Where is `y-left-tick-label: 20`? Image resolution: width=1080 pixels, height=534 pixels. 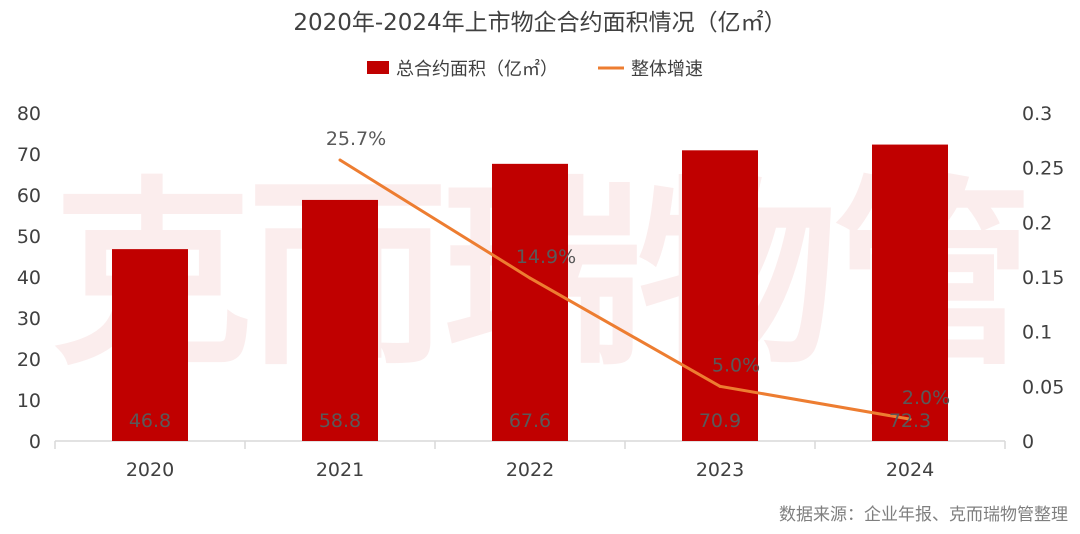 y-left-tick-label: 20 is located at coordinates (29, 360).